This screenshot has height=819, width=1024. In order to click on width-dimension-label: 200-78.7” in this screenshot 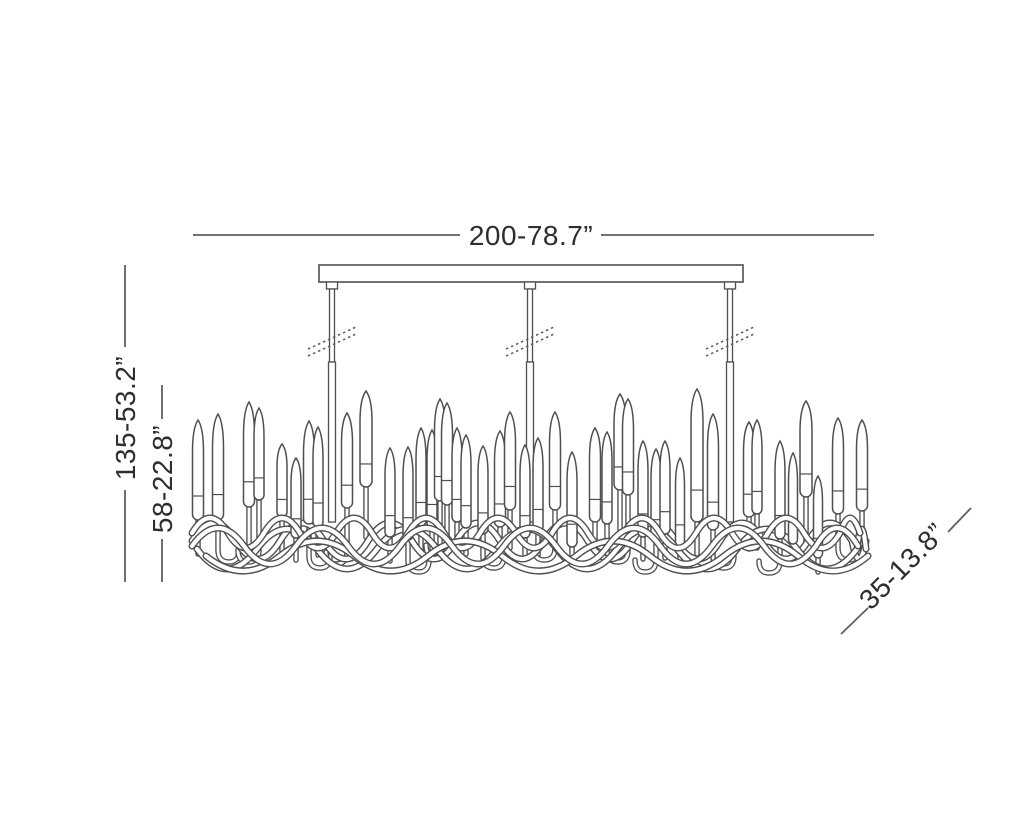, I will do `click(531, 235)`.